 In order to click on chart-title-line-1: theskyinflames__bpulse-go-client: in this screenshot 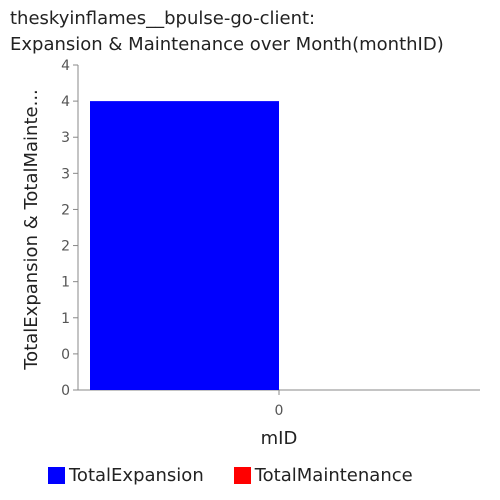, I will do `click(163, 18)`.